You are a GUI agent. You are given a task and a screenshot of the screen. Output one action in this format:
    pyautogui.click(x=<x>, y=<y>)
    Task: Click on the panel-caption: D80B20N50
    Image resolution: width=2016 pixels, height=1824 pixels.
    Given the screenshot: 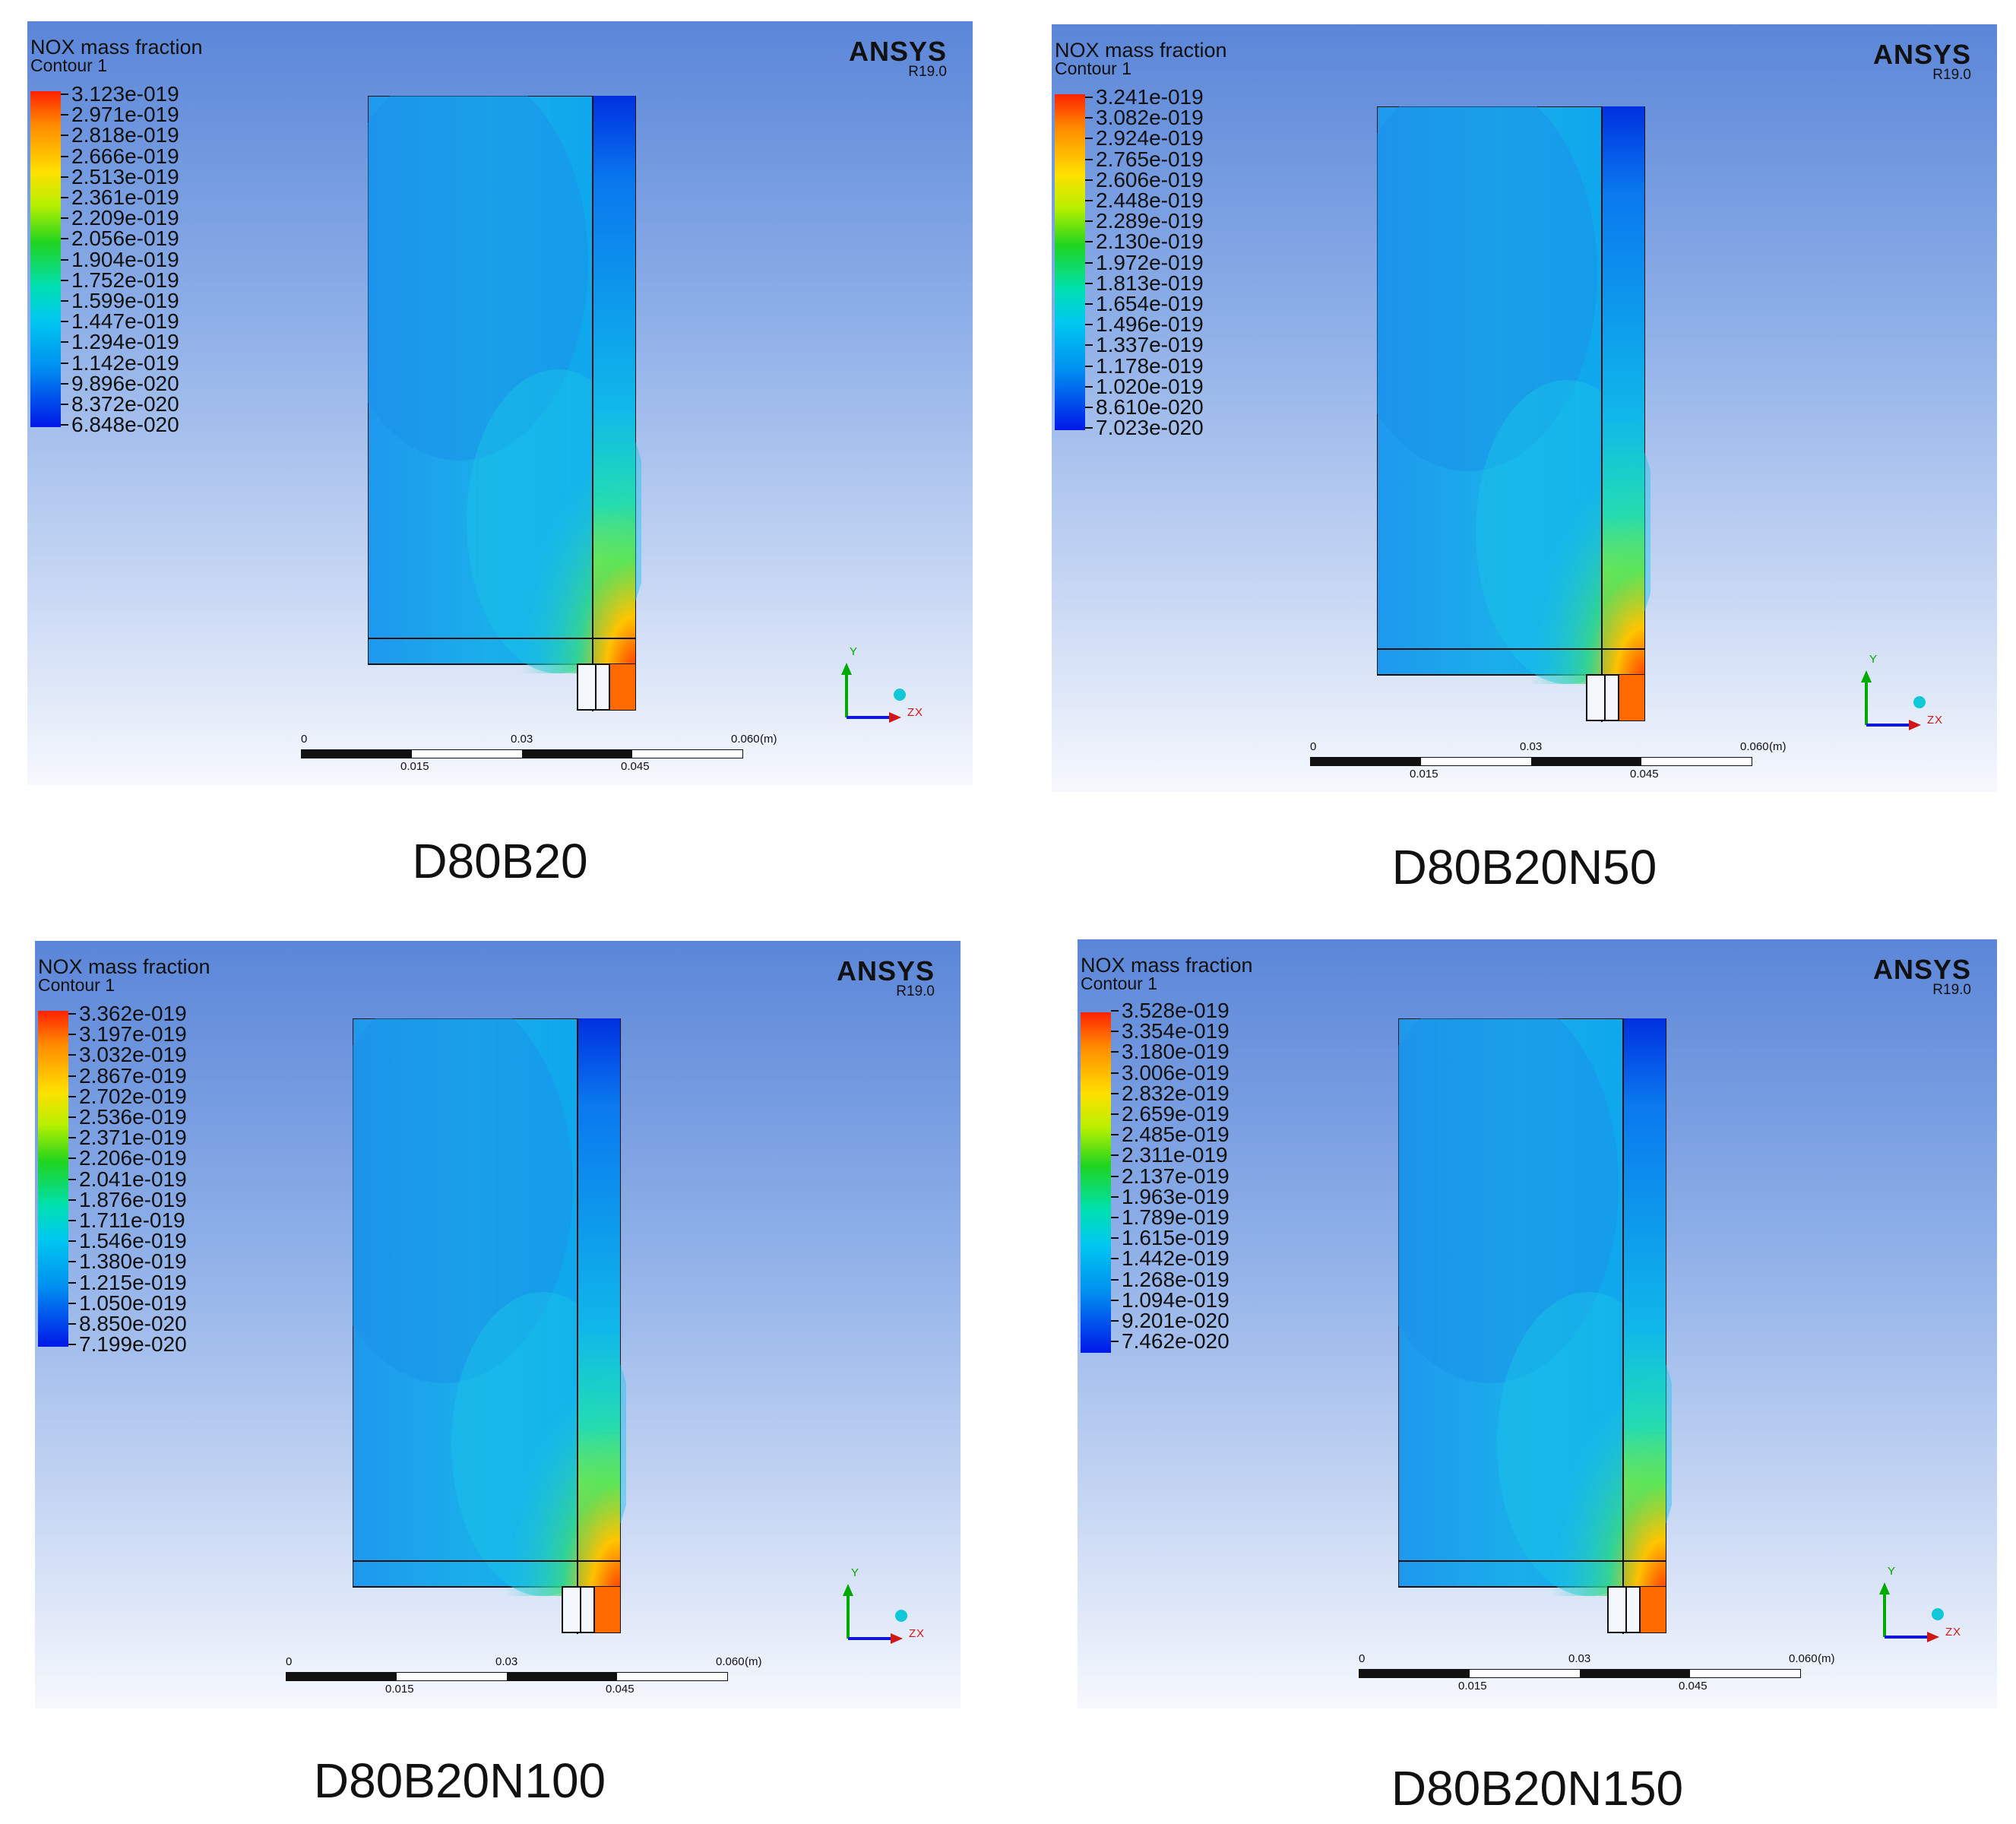 What is the action you would take?
    pyautogui.click(x=1524, y=868)
    